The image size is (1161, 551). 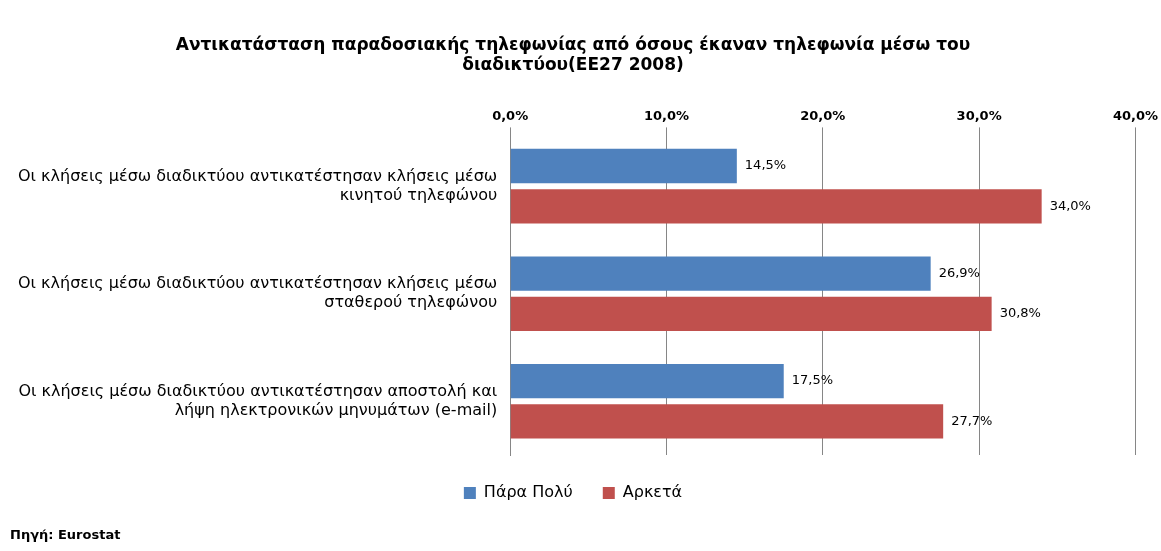 What do you see at coordinates (972, 420) in the screenshot?
I see `data-label: 27,7%` at bounding box center [972, 420].